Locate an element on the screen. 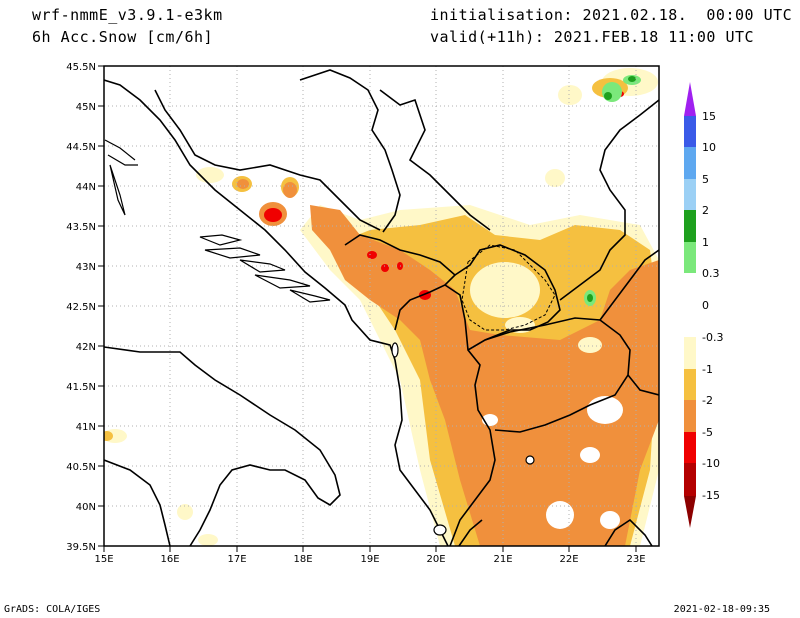 The width and height of the screenshot is (800, 618). legend-label: 2 is located at coordinates (705, 210).